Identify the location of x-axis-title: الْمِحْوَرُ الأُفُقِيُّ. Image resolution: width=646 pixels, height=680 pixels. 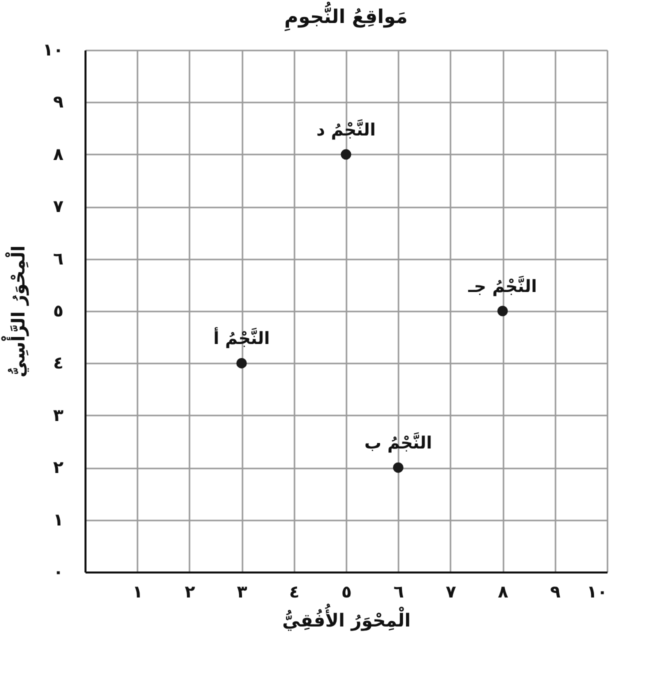
(346, 617).